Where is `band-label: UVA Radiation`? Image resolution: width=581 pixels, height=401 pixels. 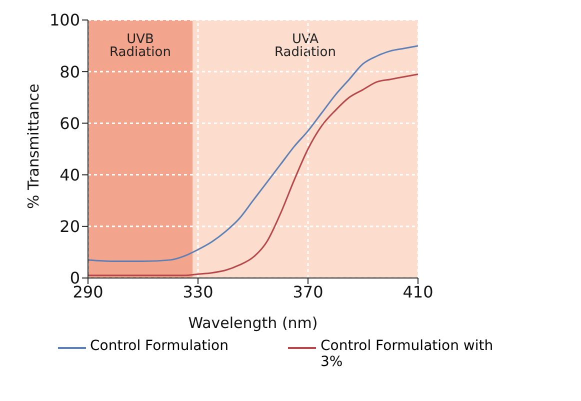
band-label: UVA Radiation is located at coordinates (305, 46).